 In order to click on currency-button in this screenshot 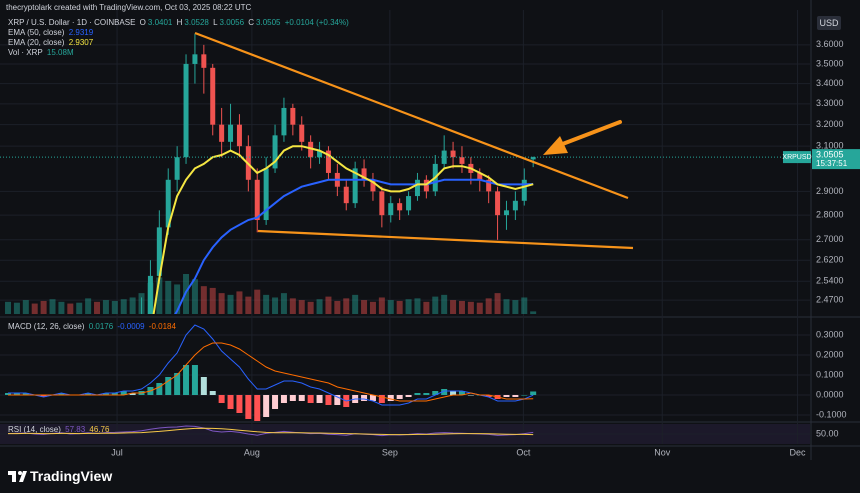, I will do `click(829, 23)`.